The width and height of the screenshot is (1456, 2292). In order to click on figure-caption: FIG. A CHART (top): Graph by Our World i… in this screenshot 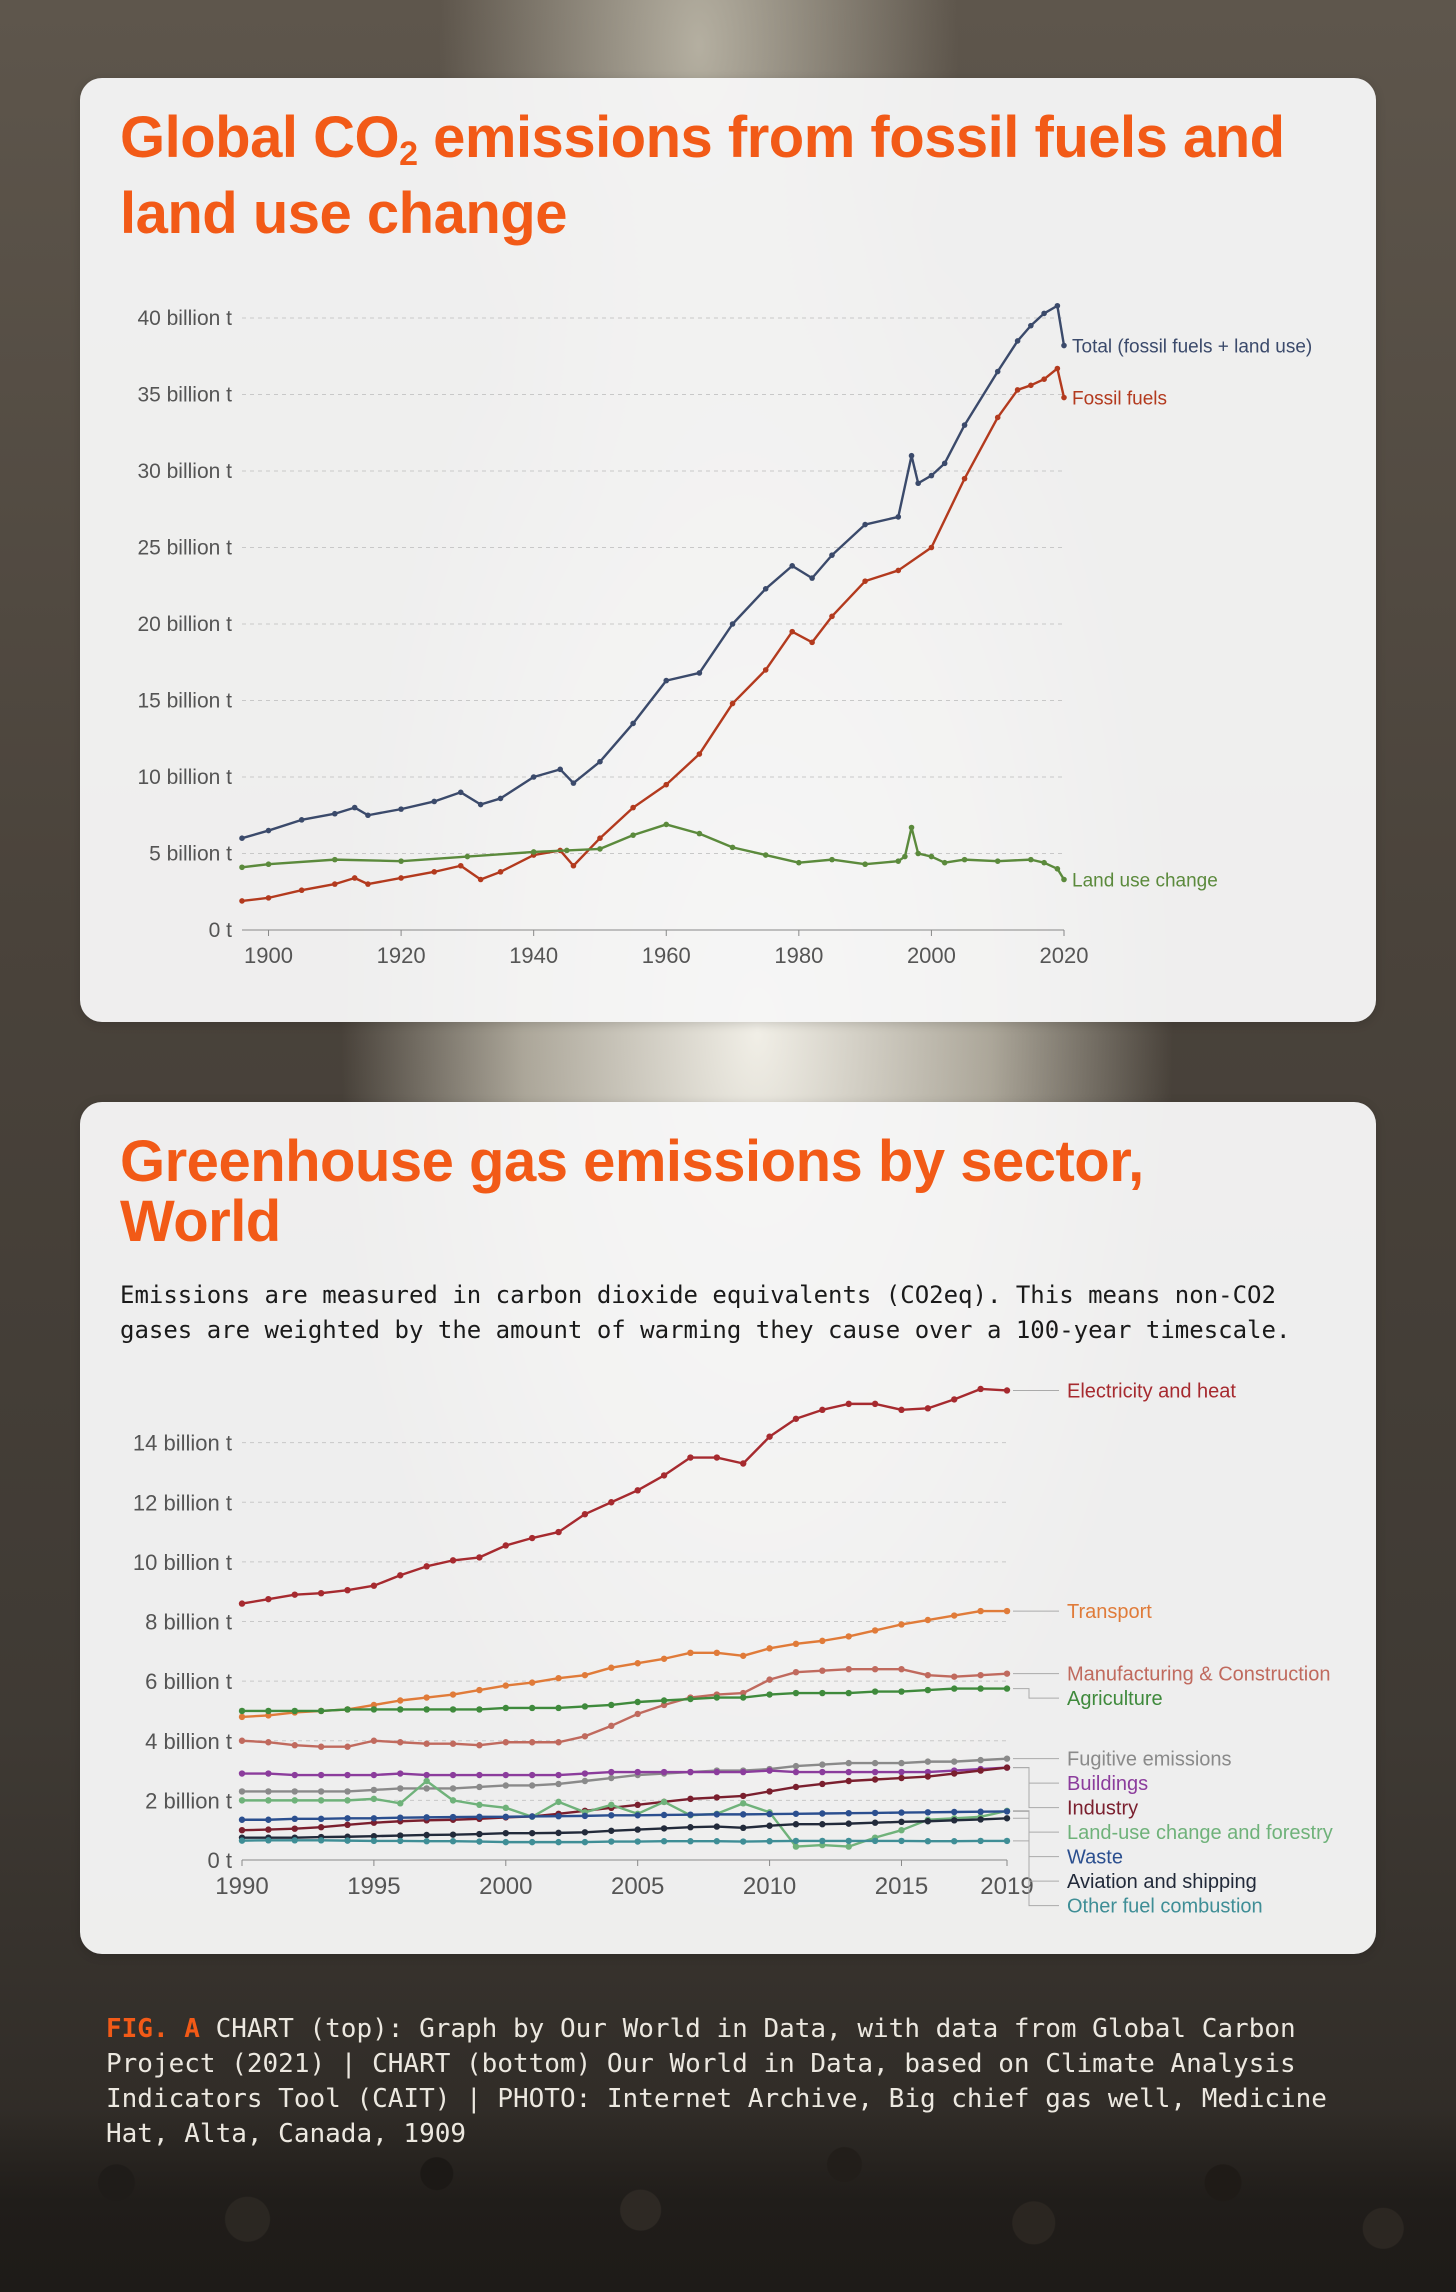, I will do `click(731, 2082)`.